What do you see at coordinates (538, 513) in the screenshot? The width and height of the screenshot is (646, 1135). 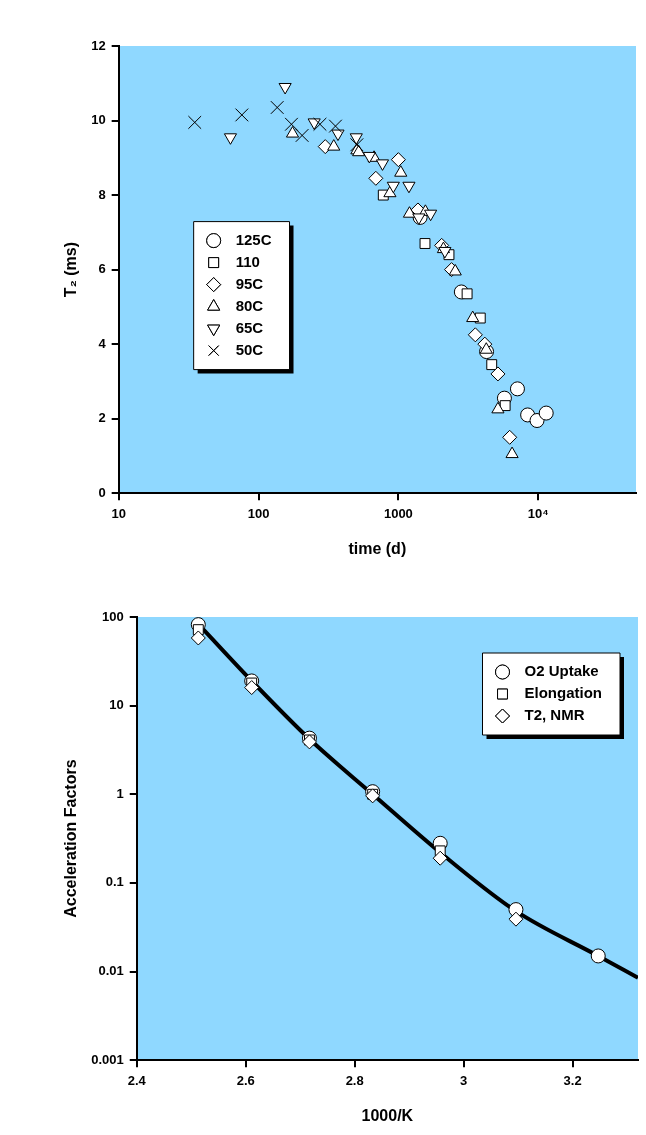 I see `x-tick-label: 10⁴` at bounding box center [538, 513].